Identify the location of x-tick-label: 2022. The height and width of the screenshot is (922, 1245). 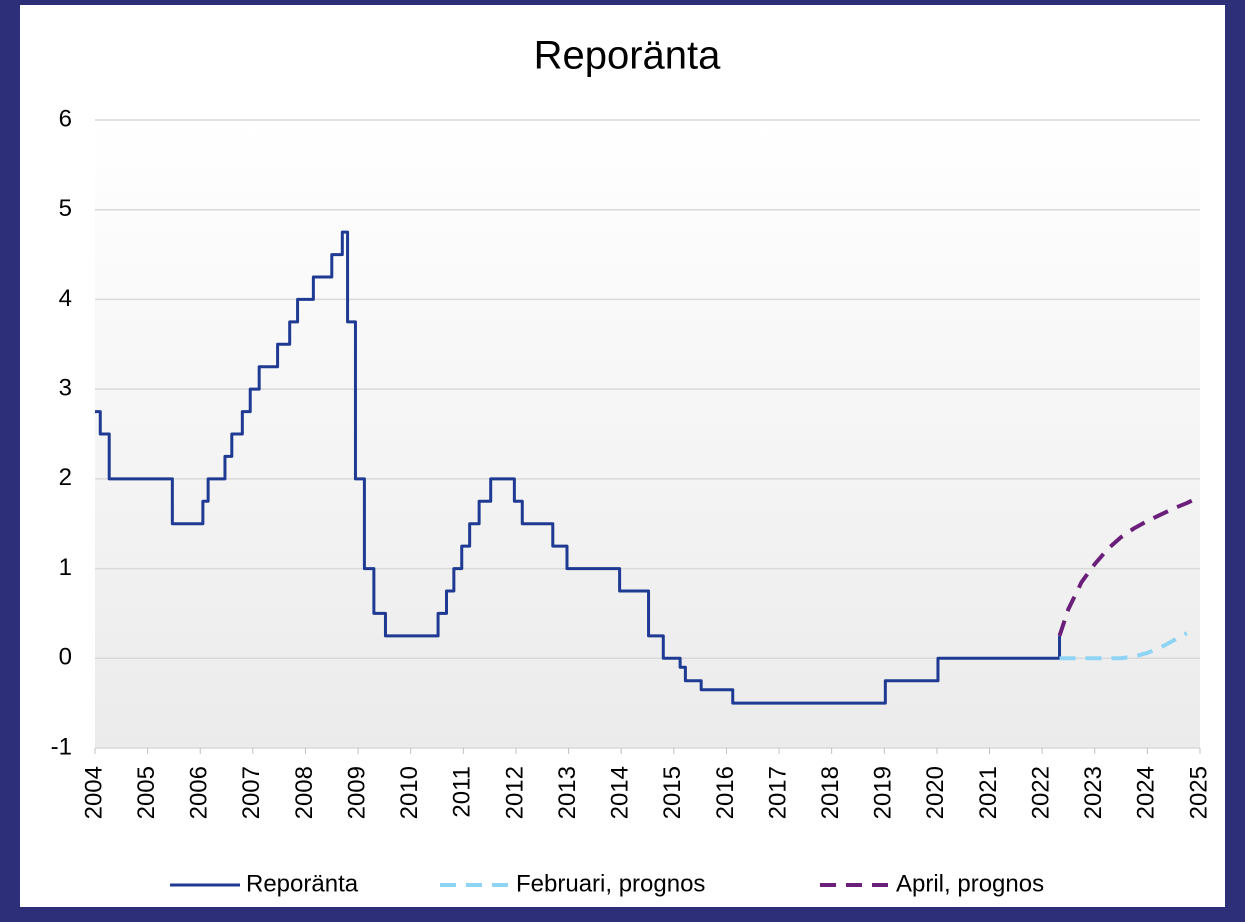
(1040, 792).